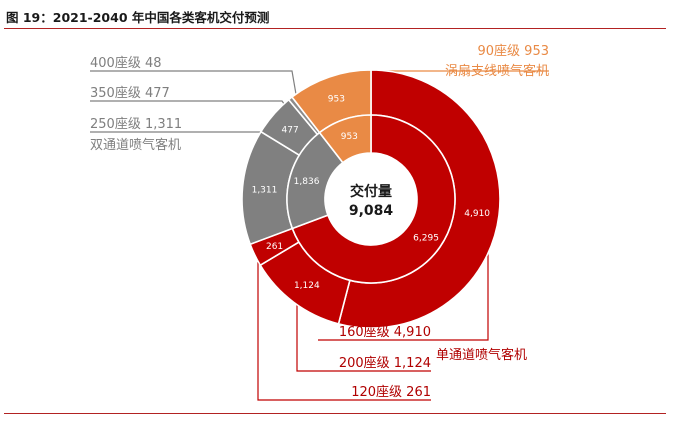 This screenshot has height=425, width=693. What do you see at coordinates (335, 413) in the screenshot?
I see `bottom-rule` at bounding box center [335, 413].